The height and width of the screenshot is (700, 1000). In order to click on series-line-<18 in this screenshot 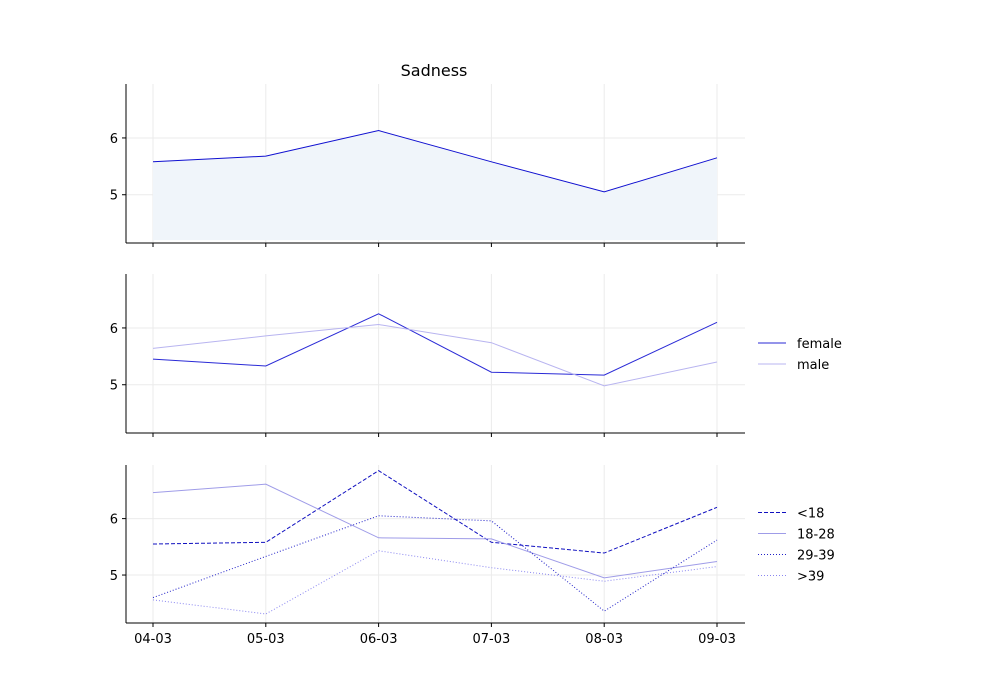, I will do `click(435, 512)`.